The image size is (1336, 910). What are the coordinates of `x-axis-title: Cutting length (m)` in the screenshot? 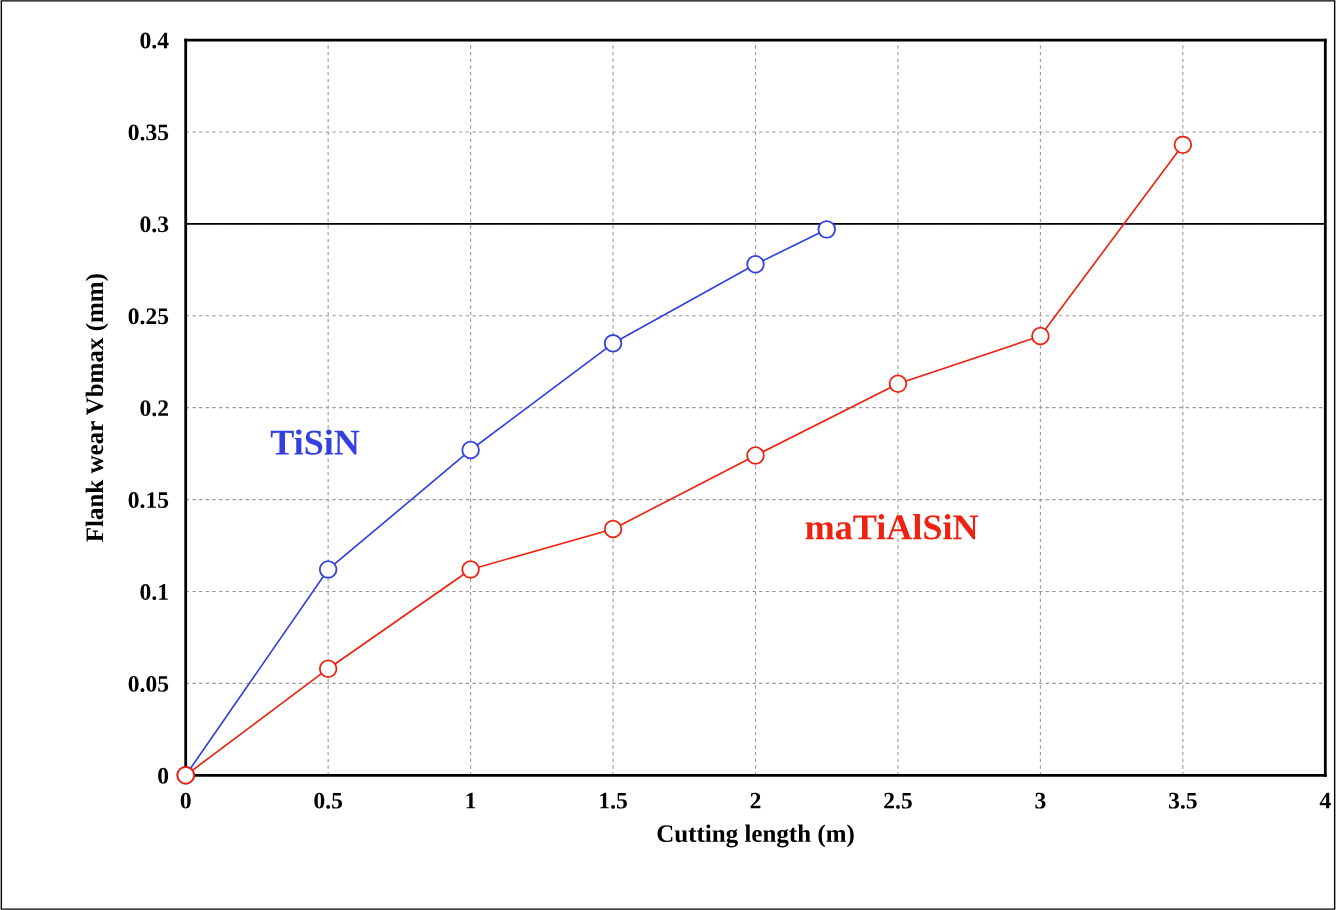 It's located at (755, 836).